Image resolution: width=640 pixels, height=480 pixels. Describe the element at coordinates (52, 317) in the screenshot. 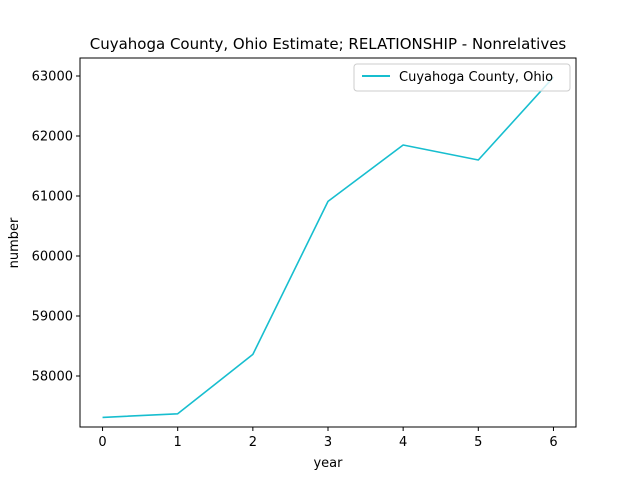

I see `y-tick-label: 59000` at that location.